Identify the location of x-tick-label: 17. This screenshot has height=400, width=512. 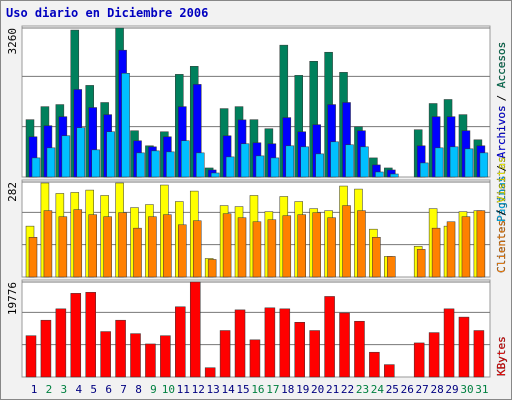
(272, 389).